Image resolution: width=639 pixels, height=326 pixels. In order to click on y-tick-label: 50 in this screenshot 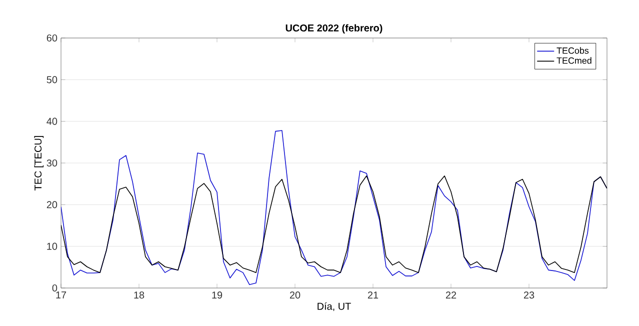, I will do `click(52, 80)`.